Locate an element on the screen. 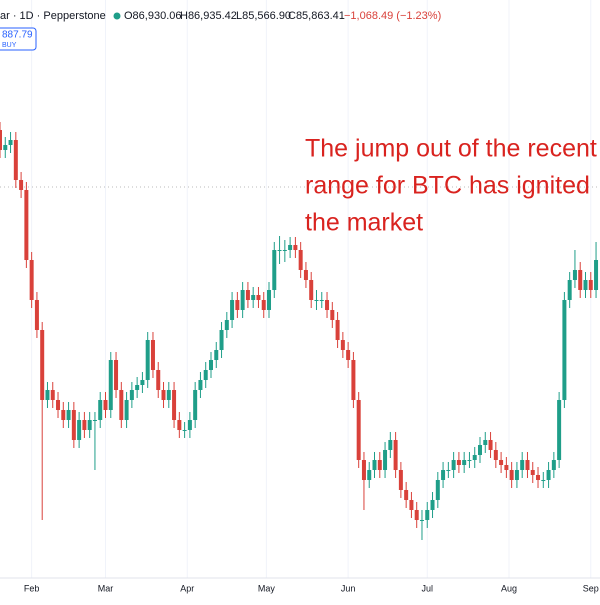 The width and height of the screenshot is (600, 605). x-tick-label: Aug is located at coordinates (509, 588).